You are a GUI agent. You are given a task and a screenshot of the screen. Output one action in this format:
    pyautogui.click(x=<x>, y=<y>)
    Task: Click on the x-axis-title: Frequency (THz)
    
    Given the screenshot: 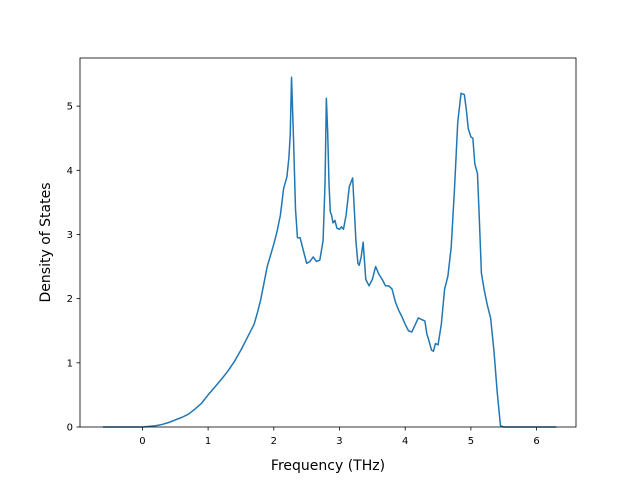 What is the action you would take?
    pyautogui.click(x=328, y=466)
    